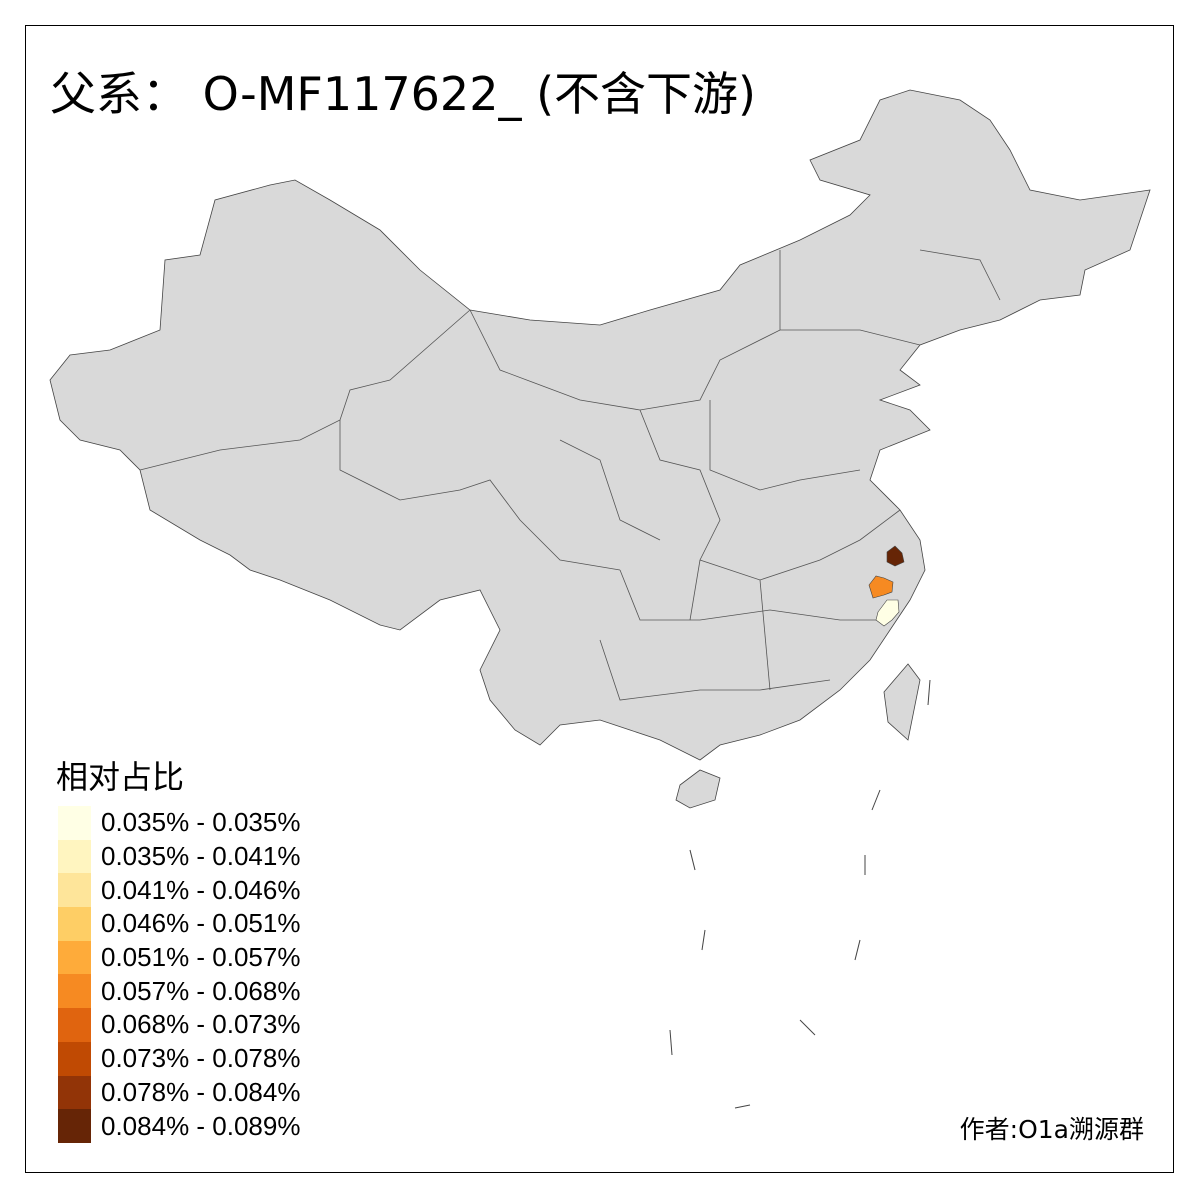 This screenshot has width=1200, height=1200. I want to click on legend-item: 0.078% - 0.084%, so click(179, 1092).